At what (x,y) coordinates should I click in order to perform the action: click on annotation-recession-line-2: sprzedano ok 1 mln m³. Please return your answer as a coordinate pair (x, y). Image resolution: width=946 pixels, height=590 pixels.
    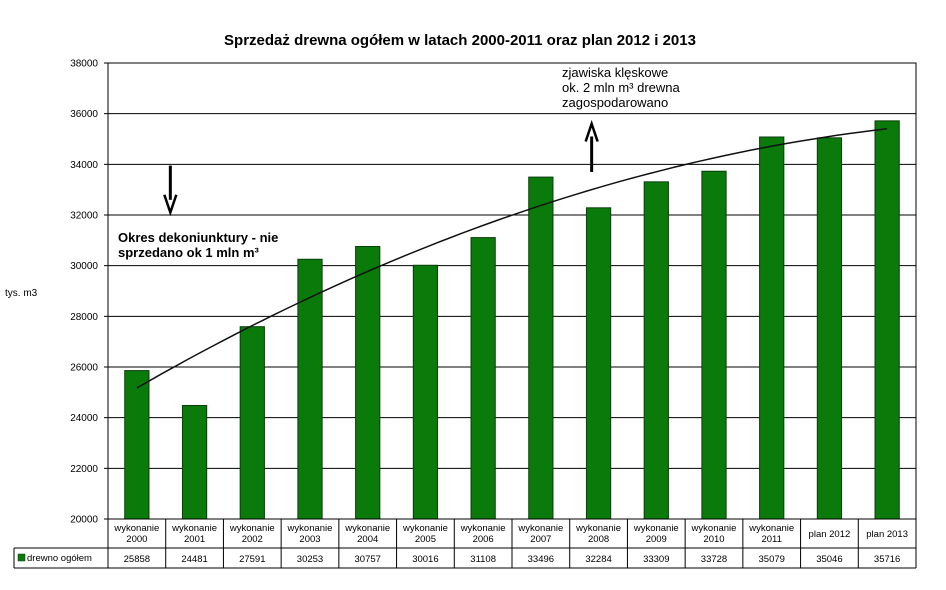
    Looking at the image, I should click on (188, 252).